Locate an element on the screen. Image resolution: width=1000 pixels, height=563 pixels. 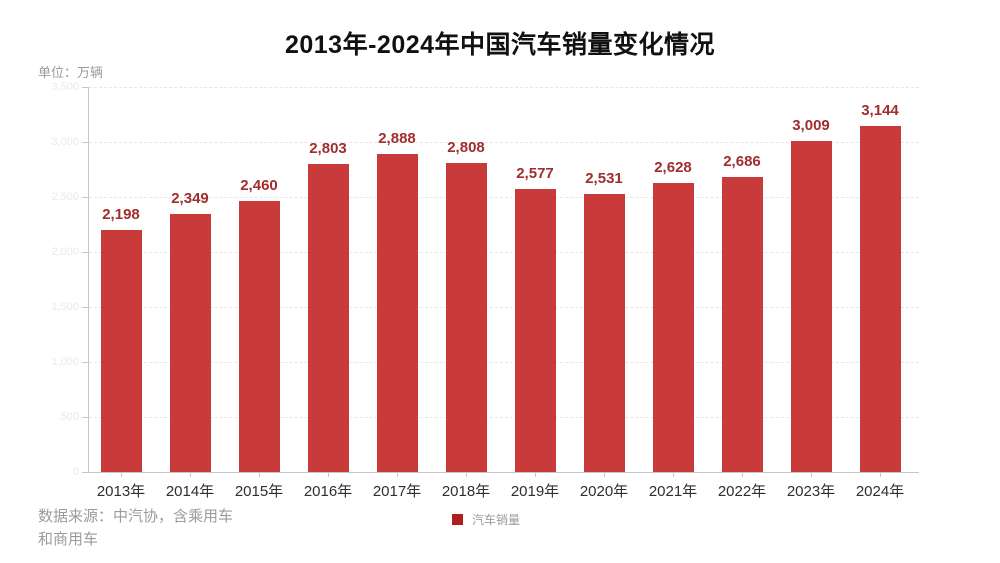
source-note: 数据来源：中汽协，含乘用车 和商用车 is located at coordinates (135, 528).